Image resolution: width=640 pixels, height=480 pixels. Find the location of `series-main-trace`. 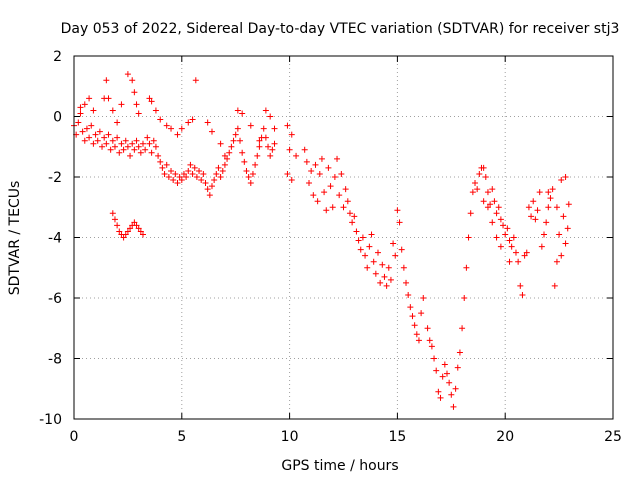

series-main-trace is located at coordinates (174, 154).